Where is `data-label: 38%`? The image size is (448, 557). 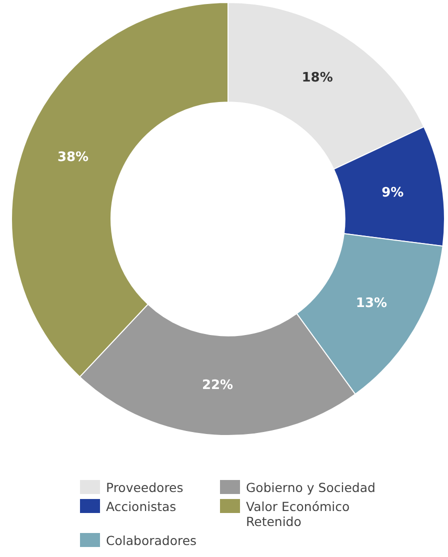
data-label: 38% is located at coordinates (73, 158).